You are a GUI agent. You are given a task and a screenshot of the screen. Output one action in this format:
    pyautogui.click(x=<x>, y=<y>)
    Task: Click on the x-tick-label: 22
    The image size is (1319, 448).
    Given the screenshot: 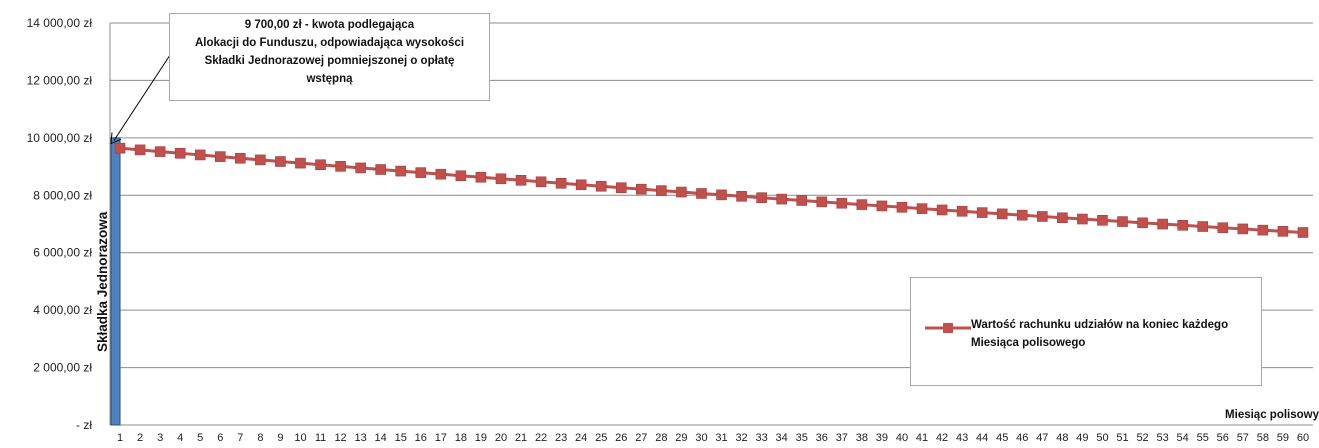 What is the action you would take?
    pyautogui.click(x=541, y=438)
    